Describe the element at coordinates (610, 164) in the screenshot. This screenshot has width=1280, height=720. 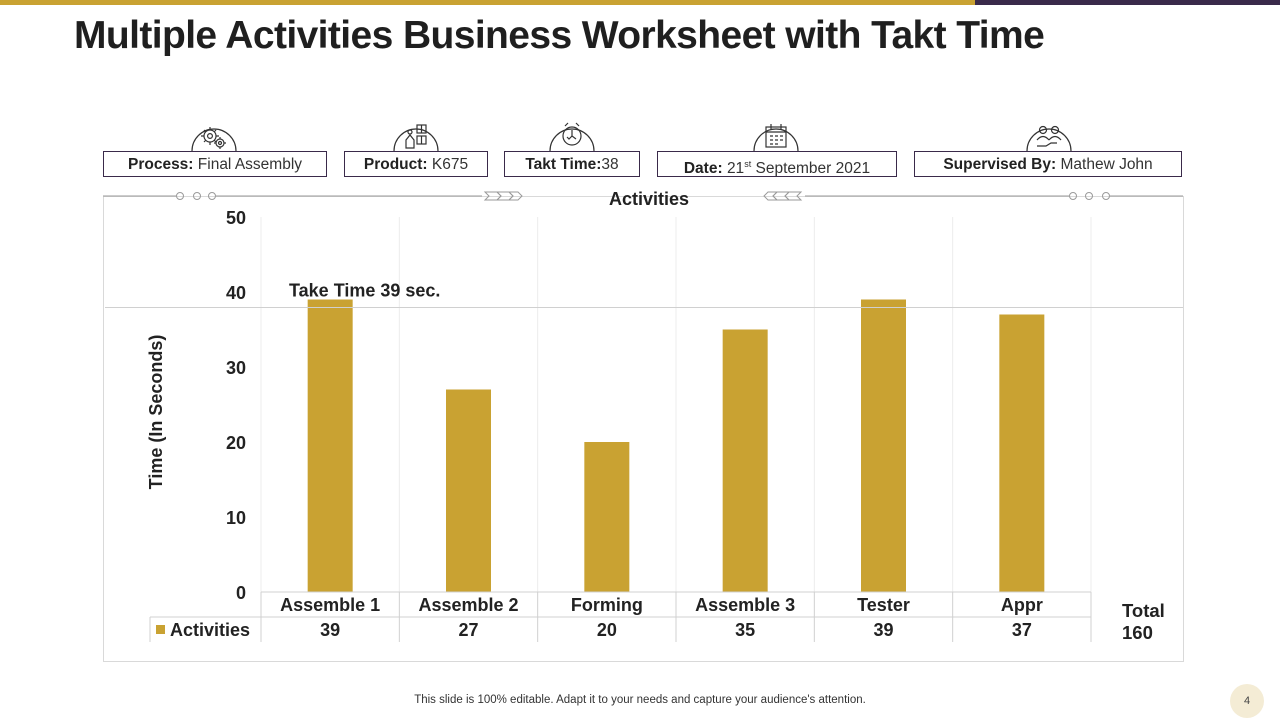
I see `takt-time-value: 38` at that location.